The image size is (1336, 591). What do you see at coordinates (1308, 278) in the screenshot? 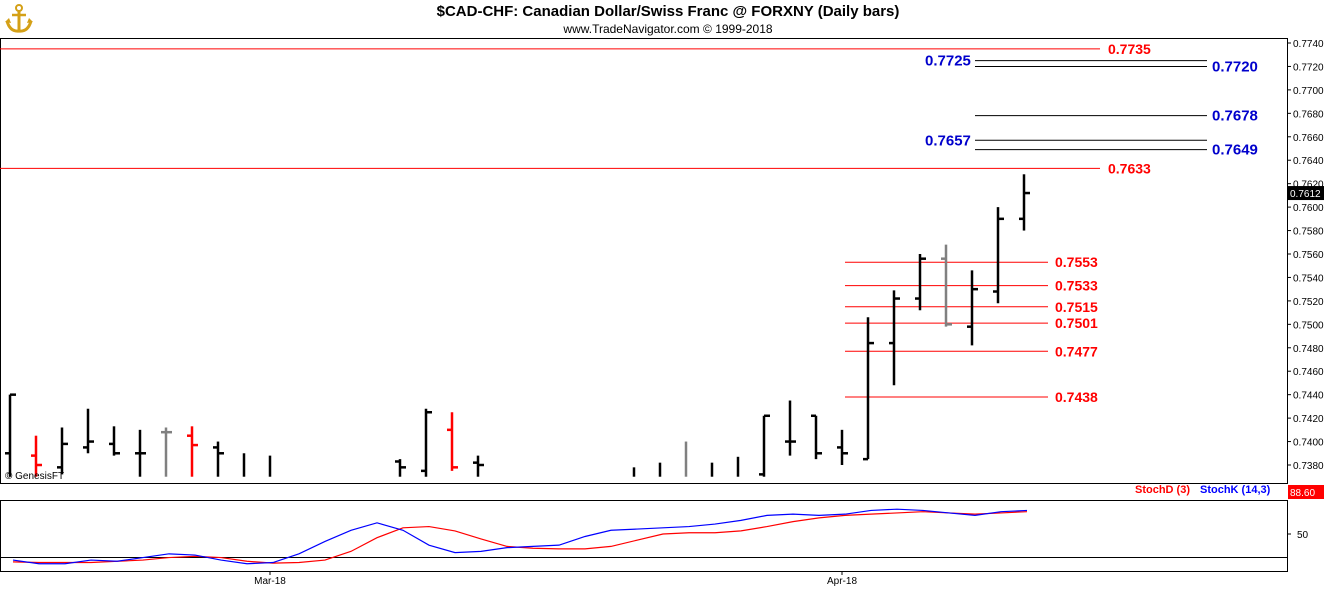
I see `price-axis-label: 0.7540` at bounding box center [1308, 278].